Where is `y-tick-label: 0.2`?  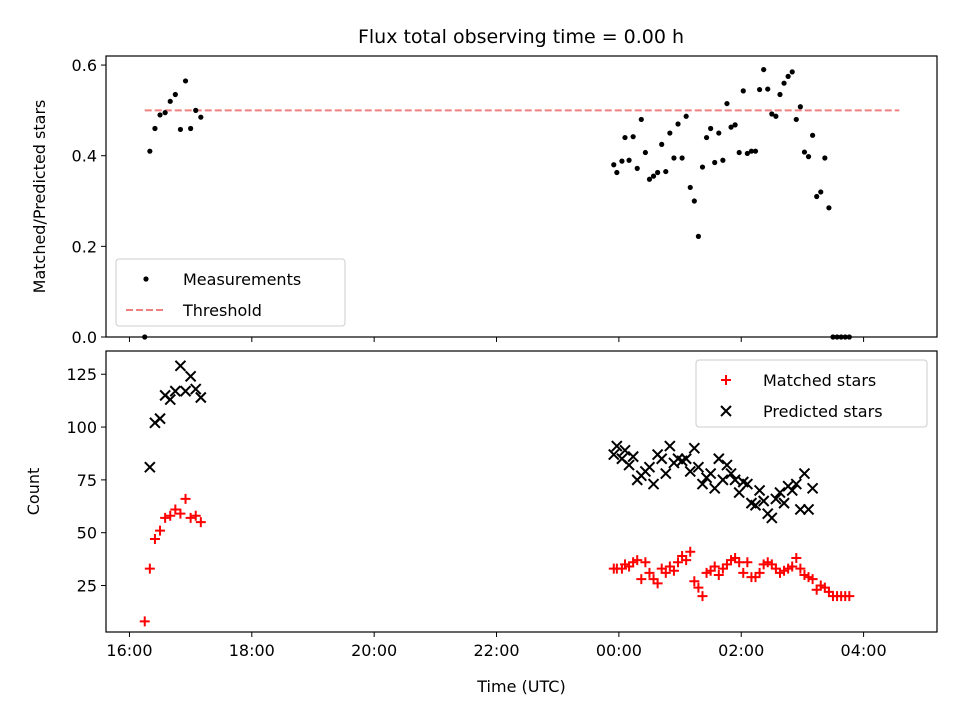
y-tick-label: 0.2 is located at coordinates (84, 246).